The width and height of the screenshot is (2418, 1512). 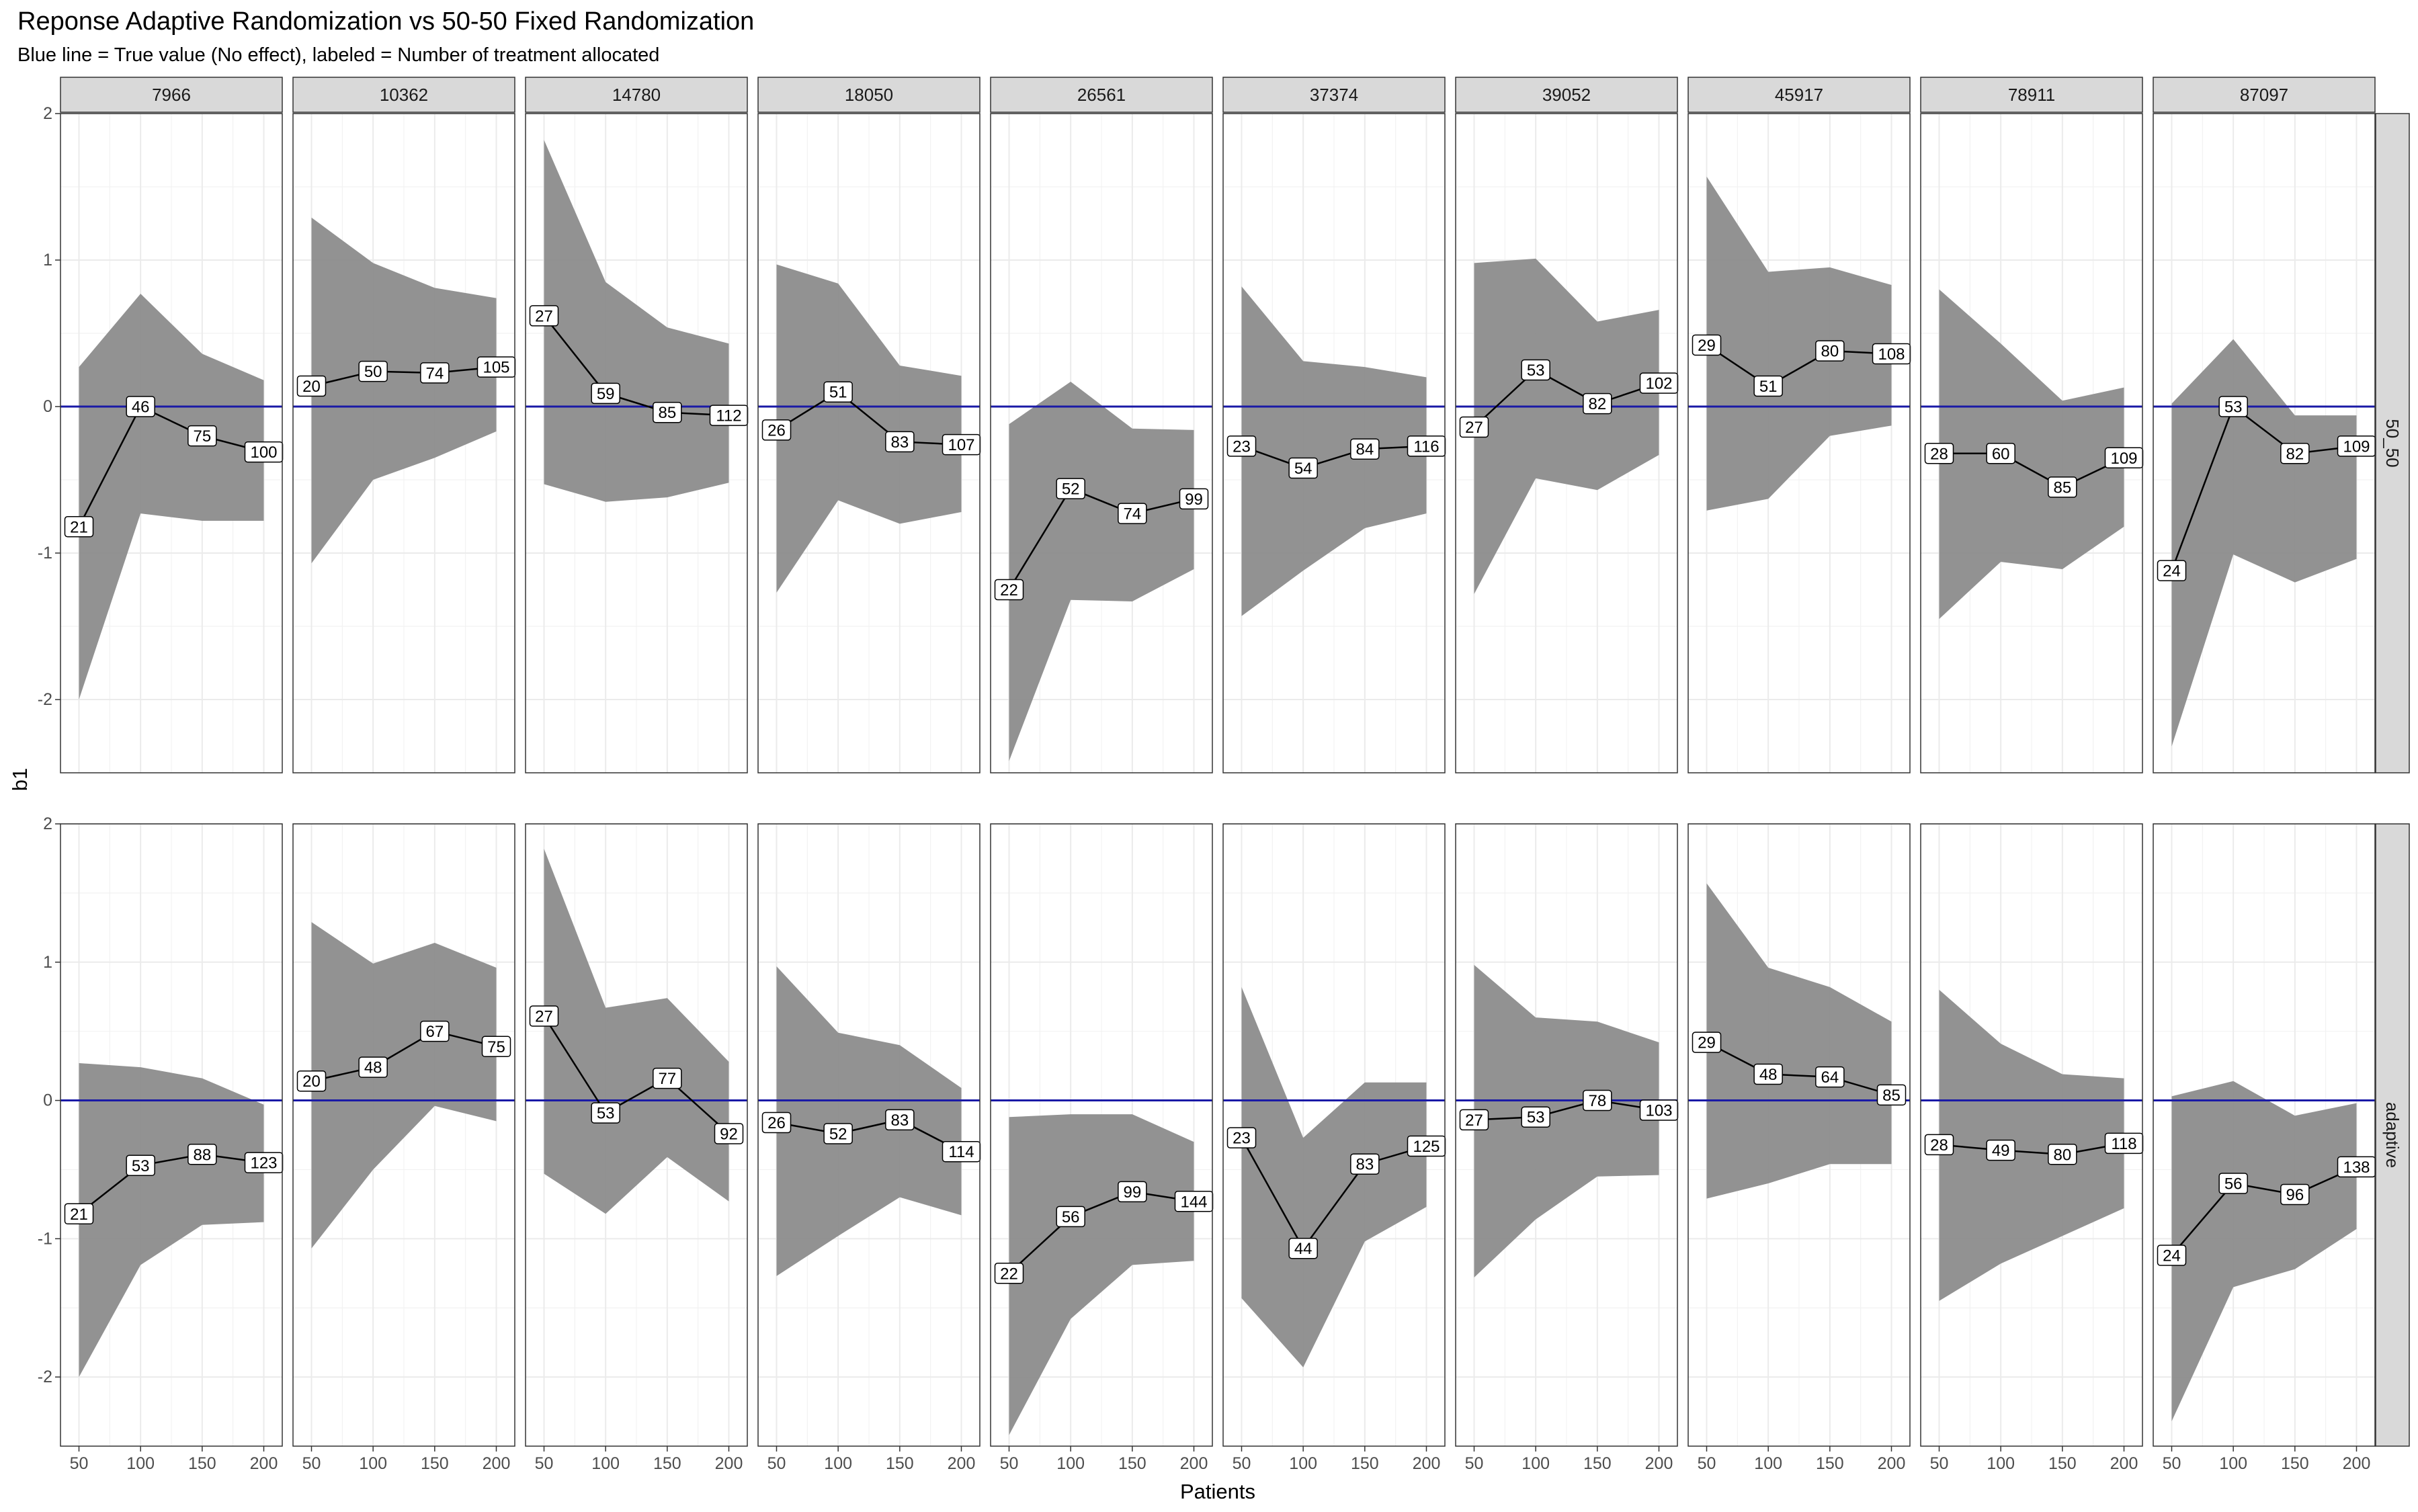 What do you see at coordinates (45, 1377) in the screenshot?
I see `y-tick-label: -2` at bounding box center [45, 1377].